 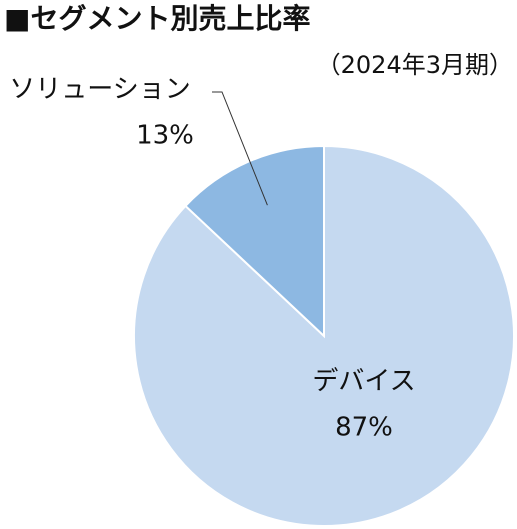 What do you see at coordinates (240, 148) in the screenshot?
I see `leader-line` at bounding box center [240, 148].